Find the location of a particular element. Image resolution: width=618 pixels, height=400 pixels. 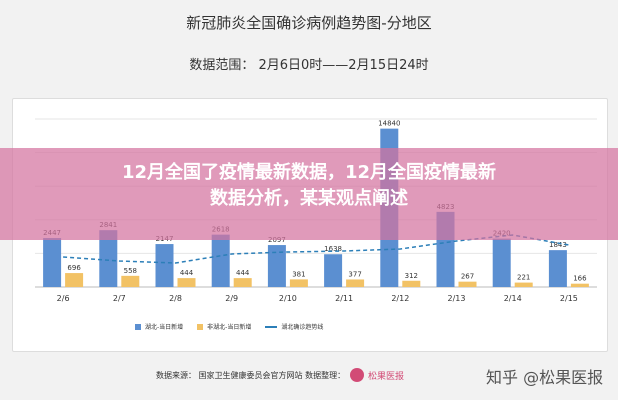

x-tick-label: 2/6 is located at coordinates (63, 298).